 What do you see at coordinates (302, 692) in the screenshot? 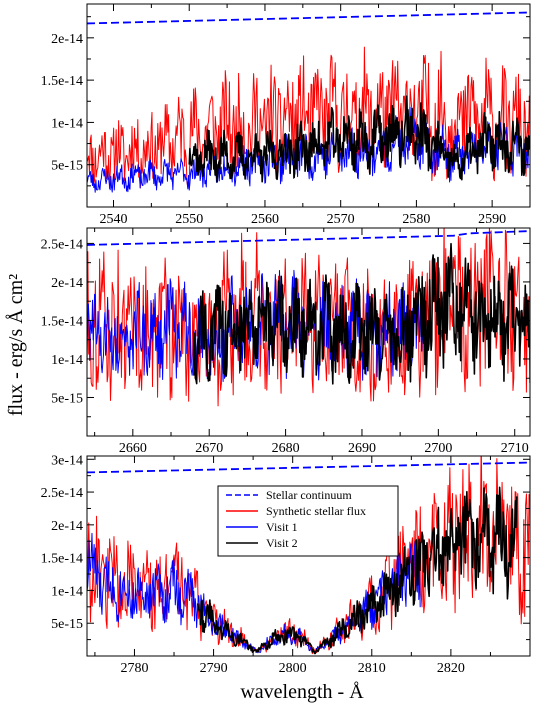
I see `x-axis-title: wavelength - Å` at bounding box center [302, 692].